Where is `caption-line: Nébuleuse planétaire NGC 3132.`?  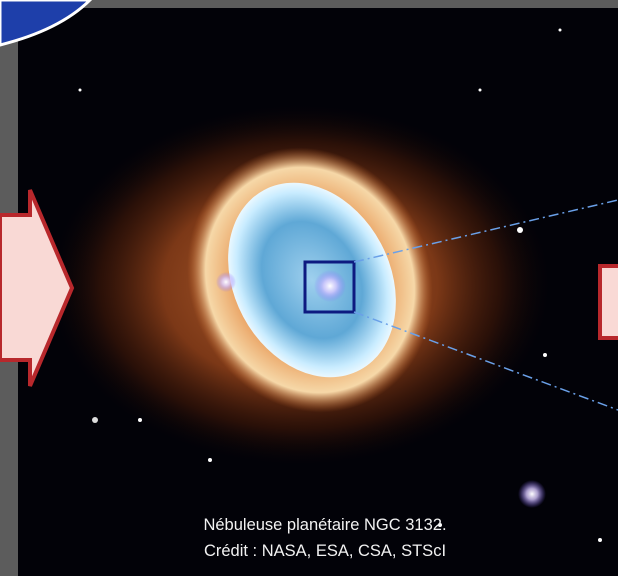 caption-line: Nébuleuse planétaire NGC 3132. is located at coordinates (324, 525).